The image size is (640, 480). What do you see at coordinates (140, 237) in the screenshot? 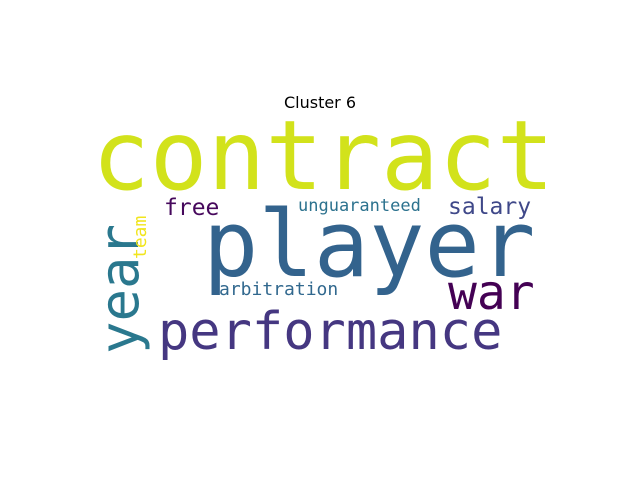
I see `word-team: team` at bounding box center [140, 237].